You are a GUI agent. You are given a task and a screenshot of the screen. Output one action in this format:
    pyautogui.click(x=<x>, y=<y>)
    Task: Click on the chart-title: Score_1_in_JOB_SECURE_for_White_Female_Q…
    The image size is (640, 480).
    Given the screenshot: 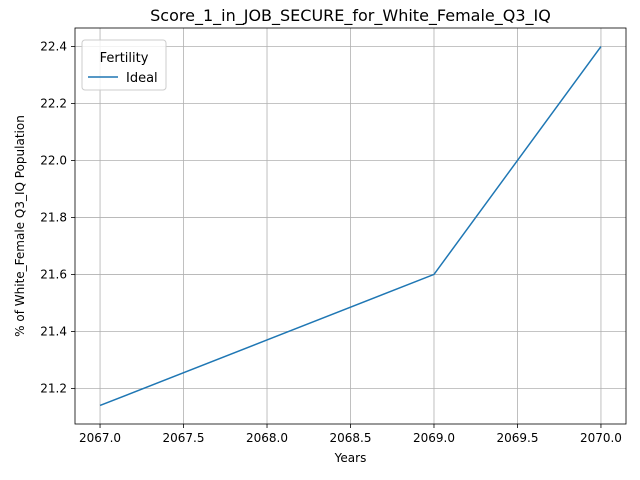 What is the action you would take?
    pyautogui.click(x=350, y=16)
    